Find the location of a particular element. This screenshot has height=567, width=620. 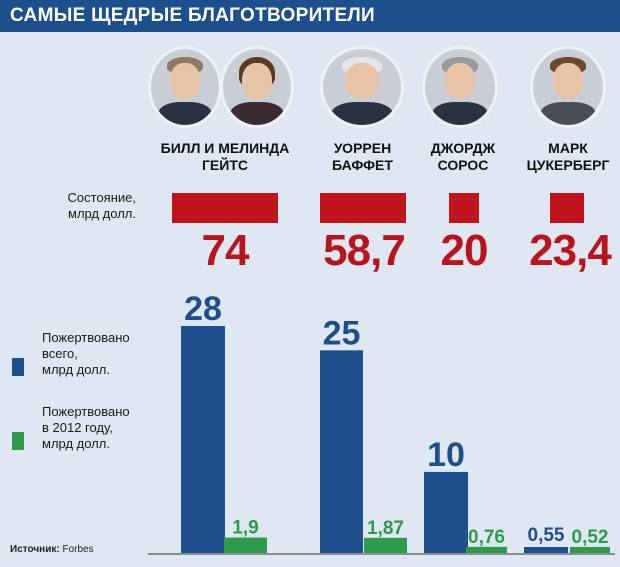

name-buffett: УОРРЕН БАФФЕТ is located at coordinates (362, 156).